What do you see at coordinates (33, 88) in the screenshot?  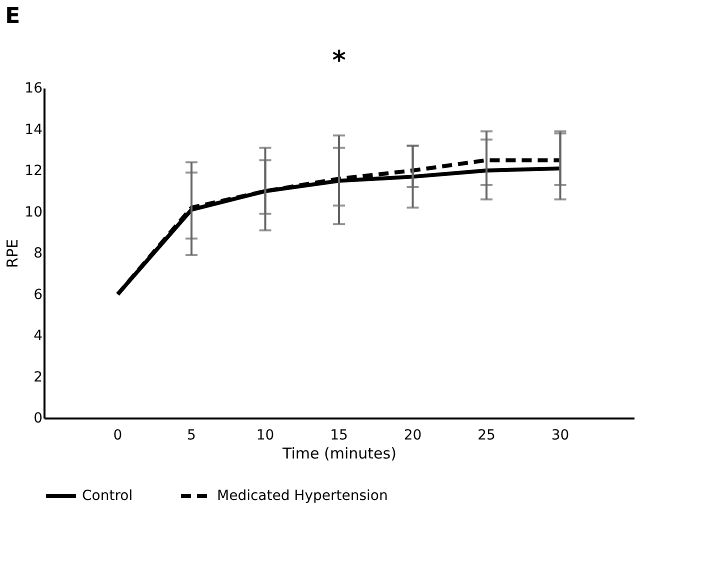 I see `y-tick-label: 16` at bounding box center [33, 88].